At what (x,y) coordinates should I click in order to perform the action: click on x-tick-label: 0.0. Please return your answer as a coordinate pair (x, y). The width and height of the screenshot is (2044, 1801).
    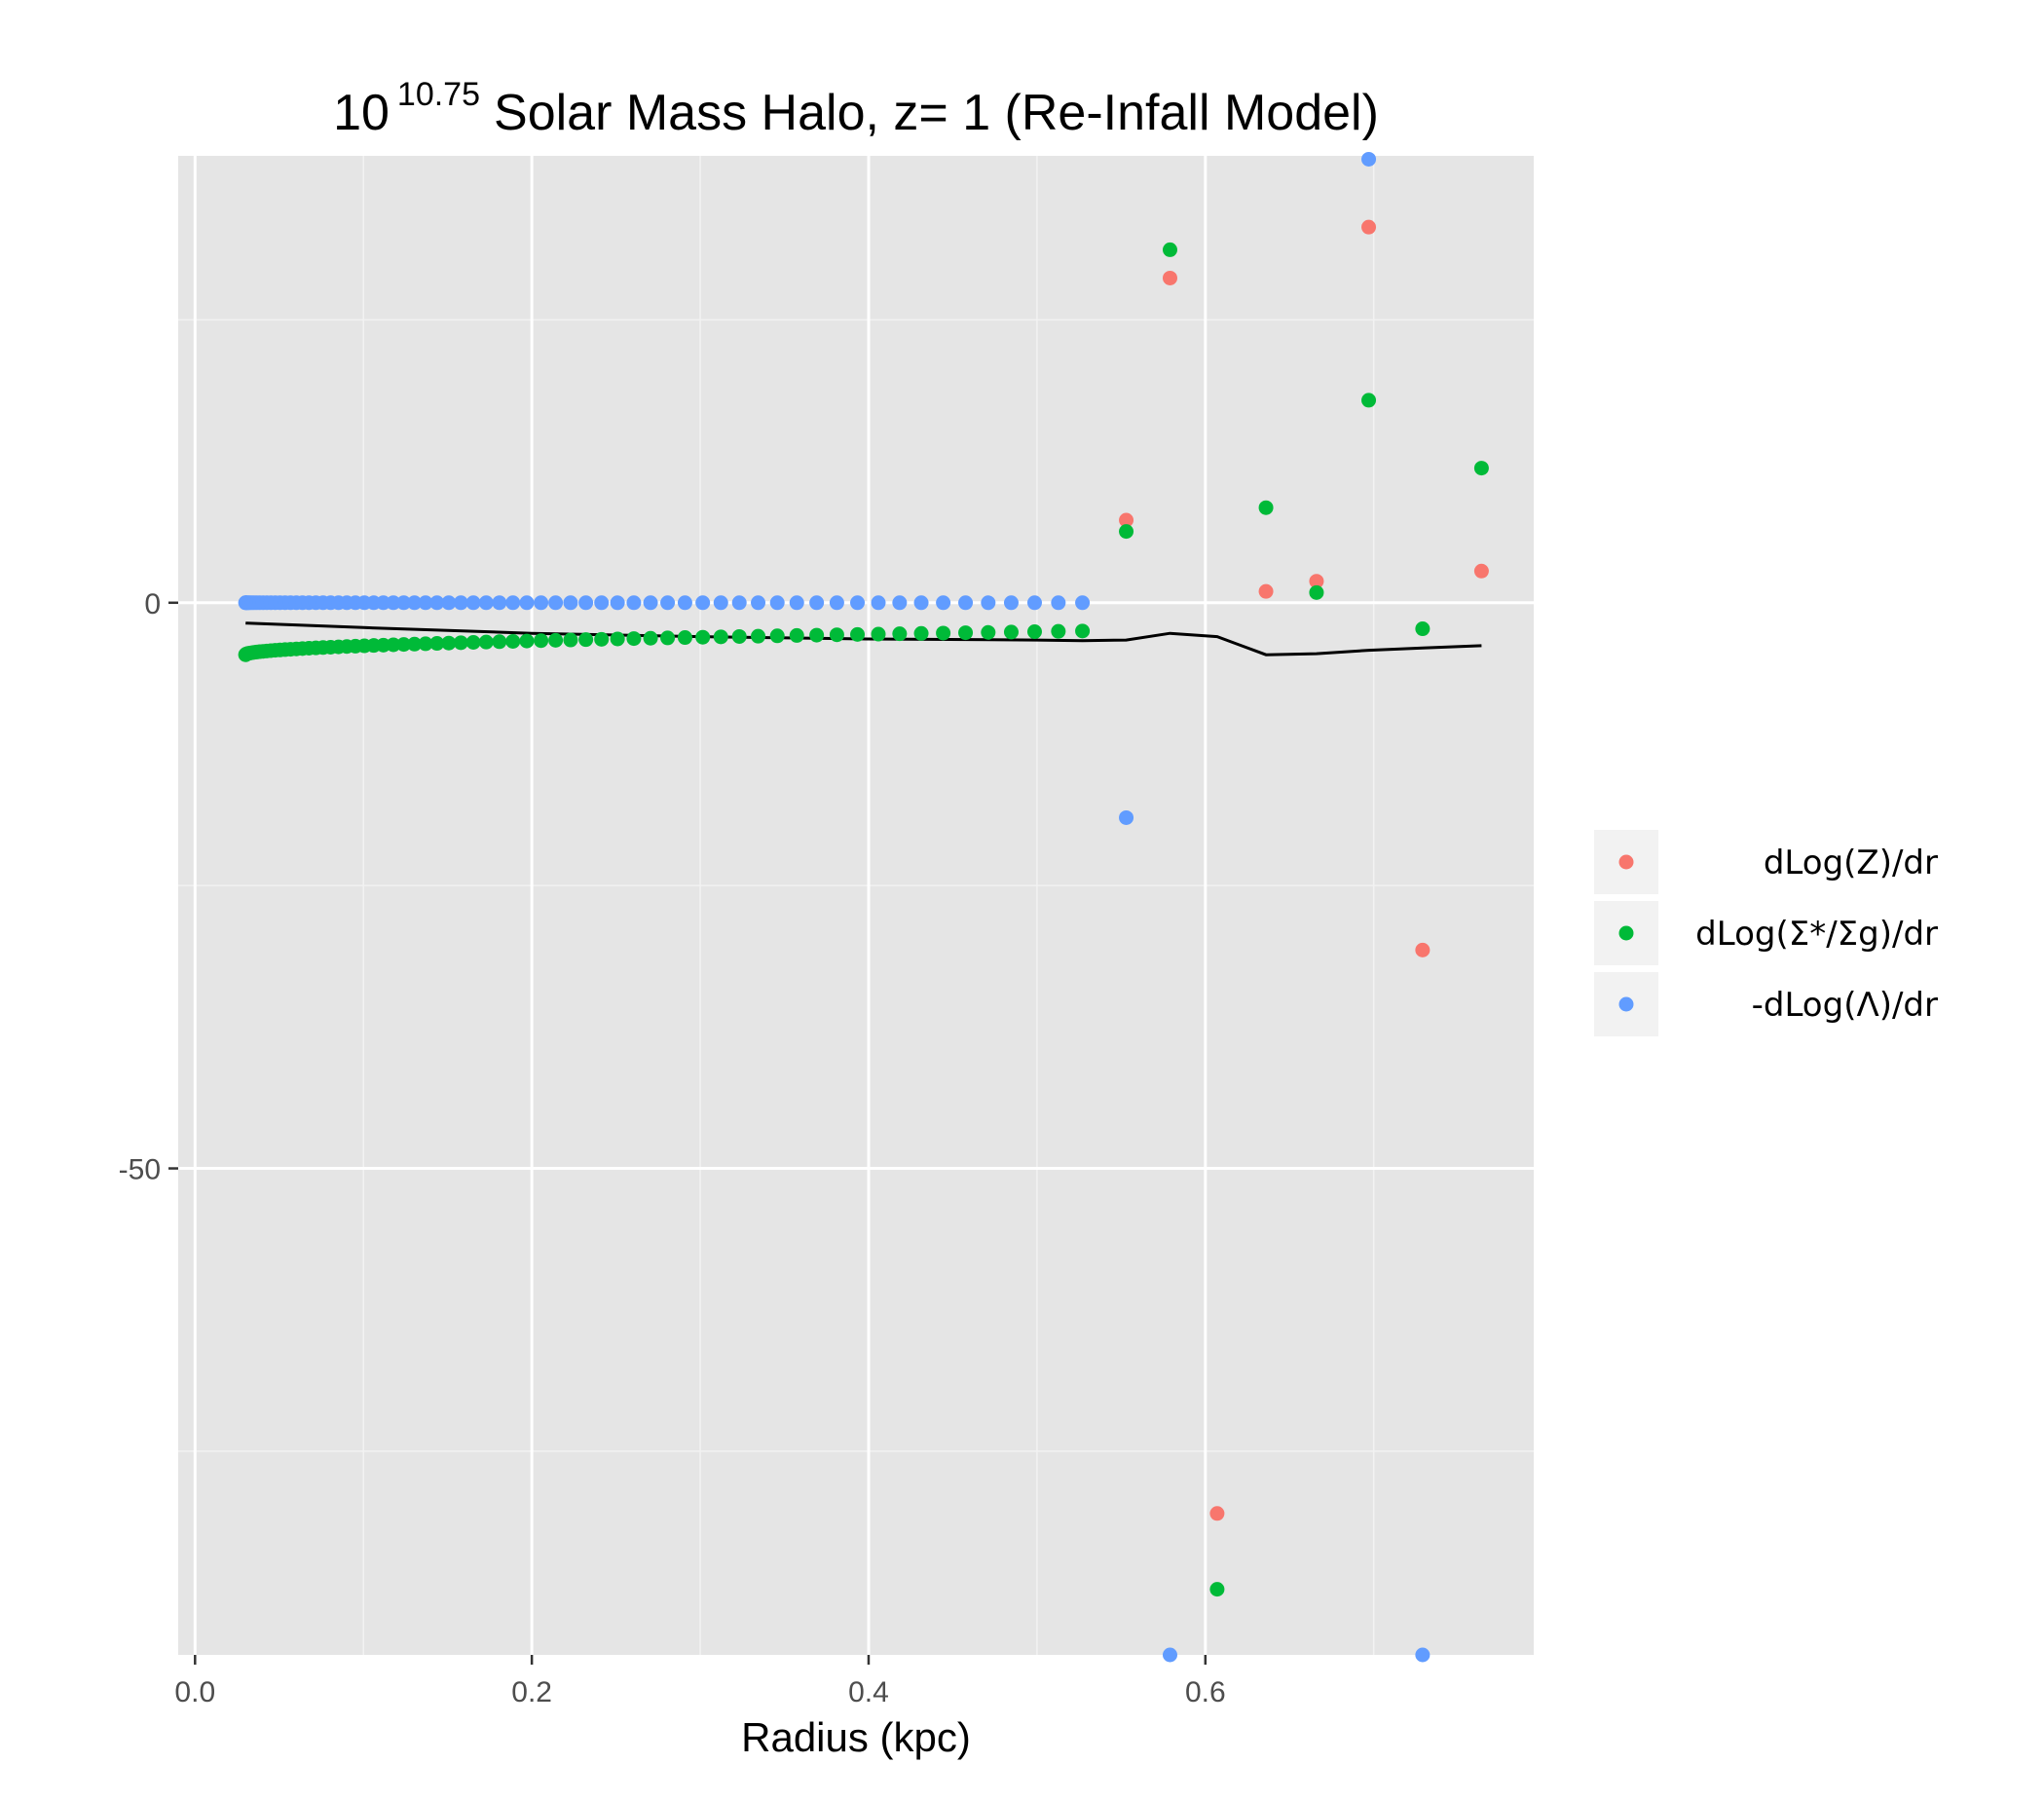
    Looking at the image, I should click on (194, 1692).